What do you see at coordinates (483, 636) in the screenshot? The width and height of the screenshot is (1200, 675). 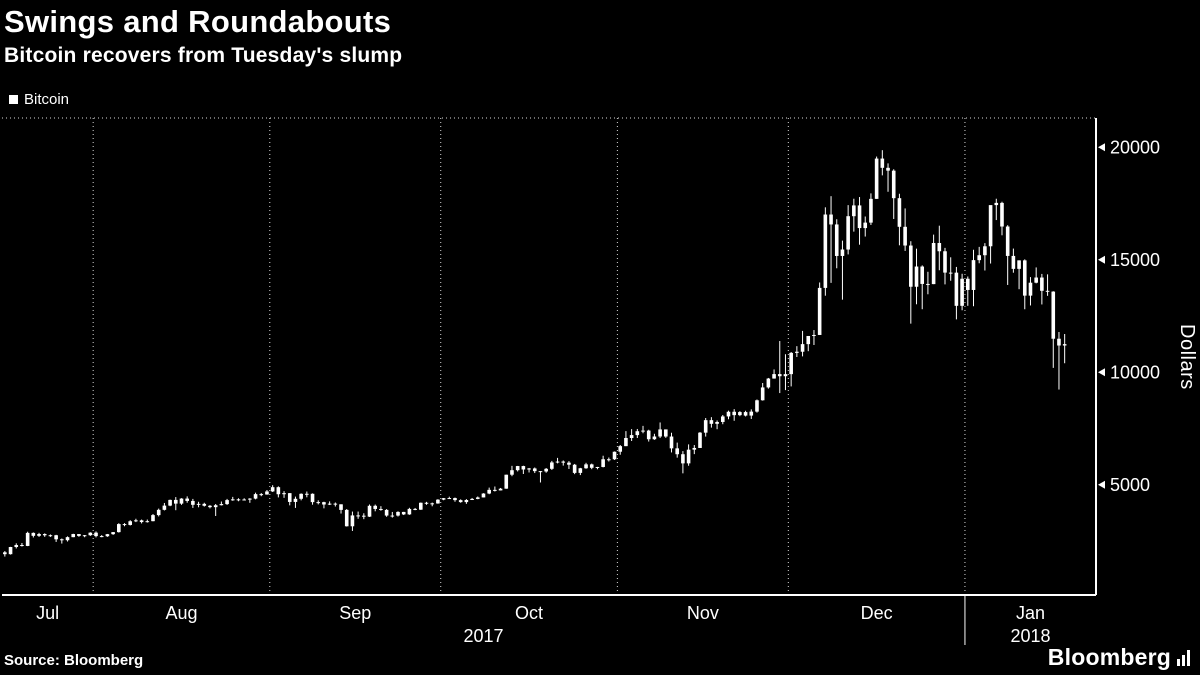 I see `x-year-label: 2017` at bounding box center [483, 636].